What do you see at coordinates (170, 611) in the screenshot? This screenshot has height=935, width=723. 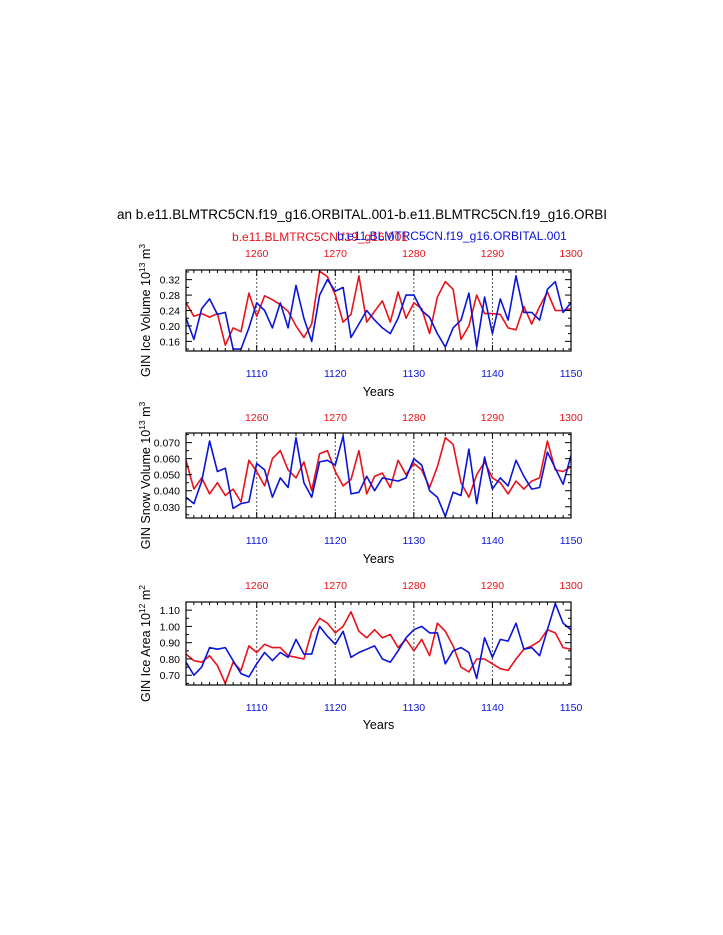 I see `y-tick-label: 1.10` at bounding box center [170, 611].